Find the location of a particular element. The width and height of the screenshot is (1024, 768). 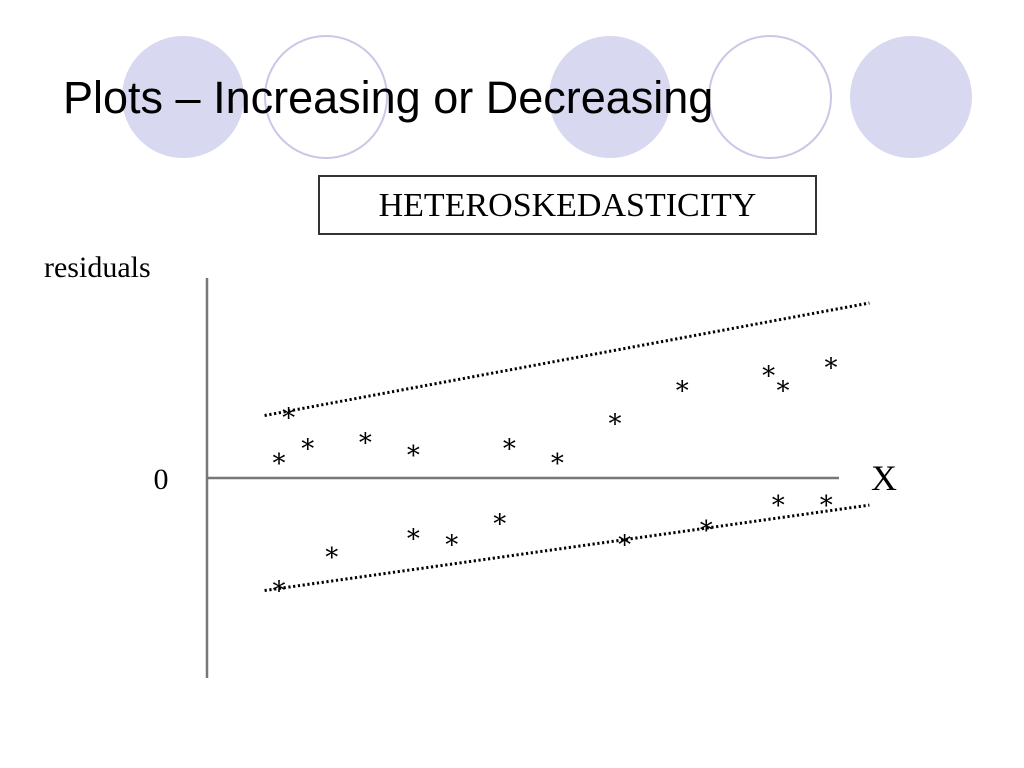

zero-tick-label: 0 is located at coordinates (161, 479).